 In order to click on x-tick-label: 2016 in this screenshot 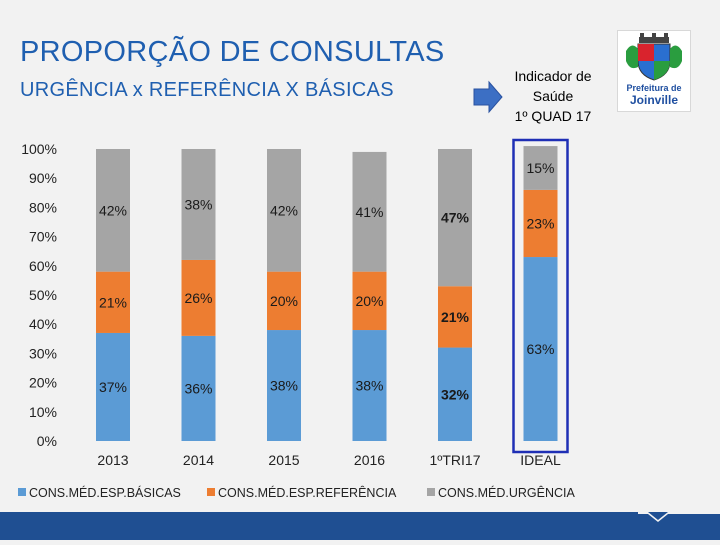, I will do `click(369, 460)`.